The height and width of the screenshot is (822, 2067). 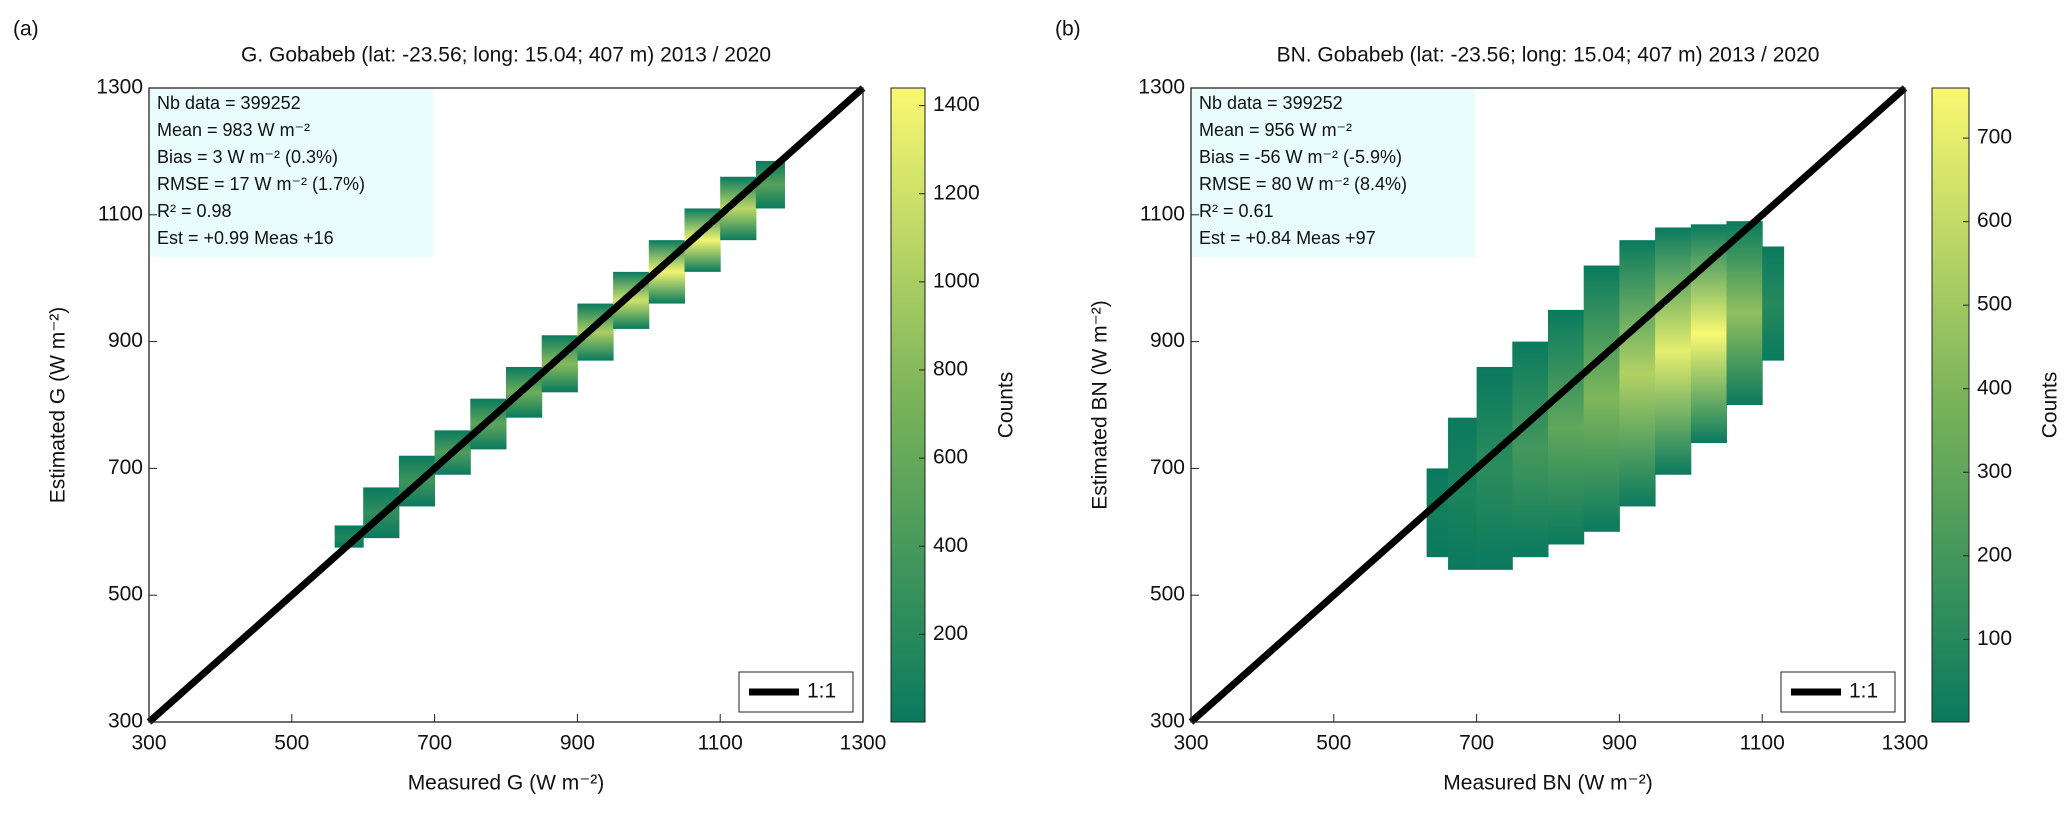 What do you see at coordinates (1303, 184) in the screenshot?
I see `stats-line: RMSE = 80 W m⁻² (8.4%)` at bounding box center [1303, 184].